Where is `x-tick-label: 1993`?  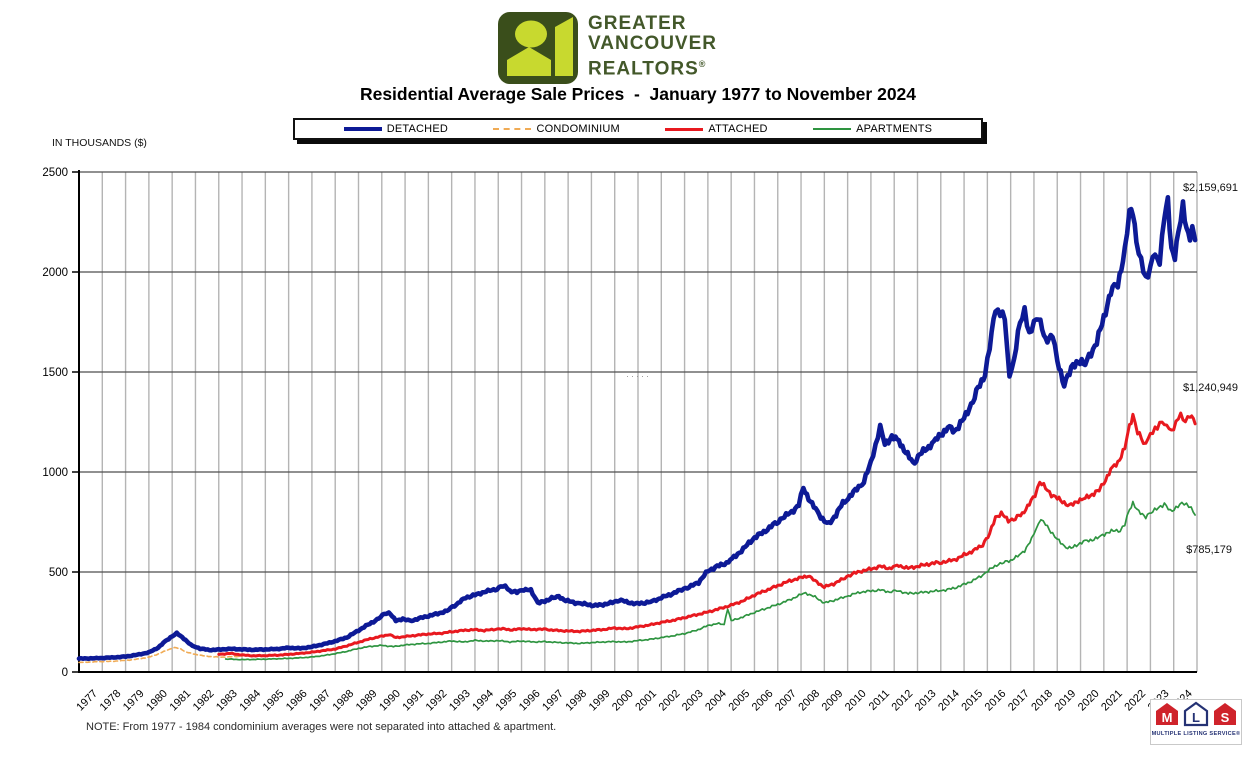 x-tick-label: 1993 is located at coordinates (460, 701).